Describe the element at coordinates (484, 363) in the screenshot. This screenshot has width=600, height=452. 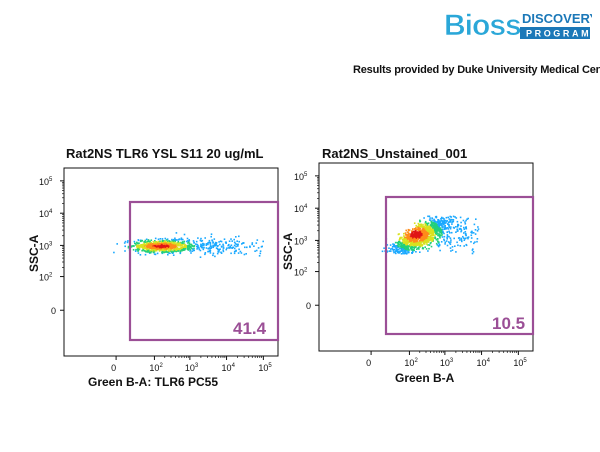
I see `x-tick-label: 104` at that location.